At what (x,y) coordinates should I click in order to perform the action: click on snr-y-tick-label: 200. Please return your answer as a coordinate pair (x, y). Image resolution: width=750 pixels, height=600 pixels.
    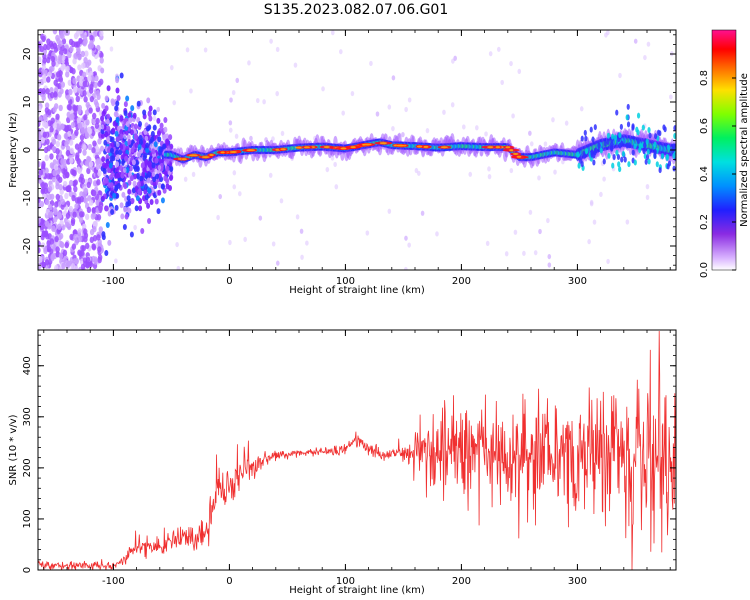
    Looking at the image, I should click on (27, 467).